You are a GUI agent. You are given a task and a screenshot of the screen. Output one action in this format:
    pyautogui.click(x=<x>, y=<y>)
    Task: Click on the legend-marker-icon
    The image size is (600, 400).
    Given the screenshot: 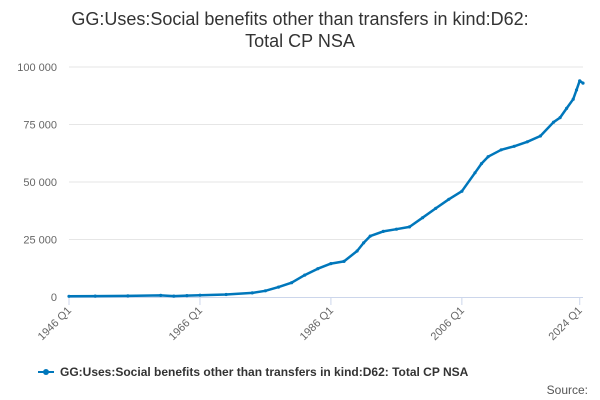 What is the action you would take?
    pyautogui.click(x=46, y=372)
    